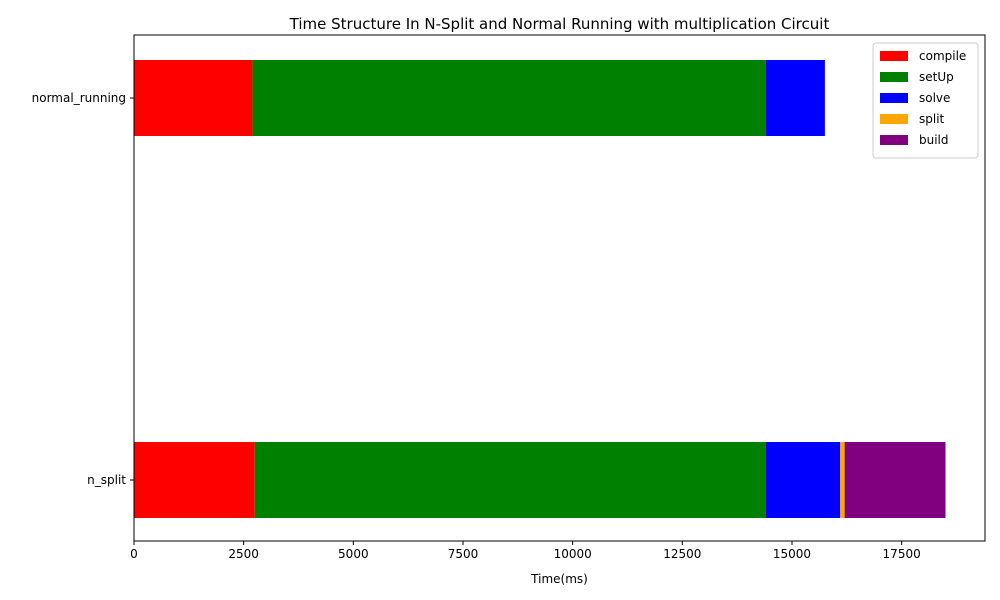 This screenshot has width=1000, height=600. What do you see at coordinates (932, 119) in the screenshot?
I see `legend-label-split: split` at bounding box center [932, 119].